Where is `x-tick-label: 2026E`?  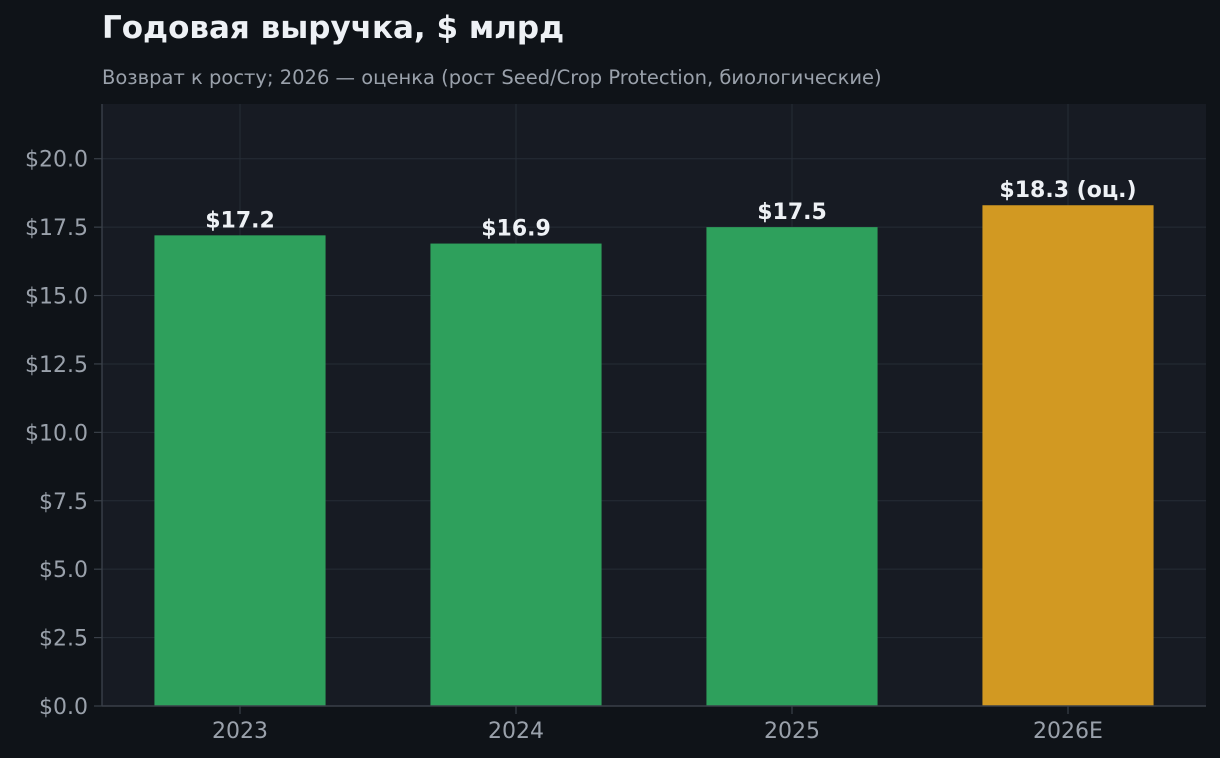
x-tick-label: 2026E is located at coordinates (1068, 731).